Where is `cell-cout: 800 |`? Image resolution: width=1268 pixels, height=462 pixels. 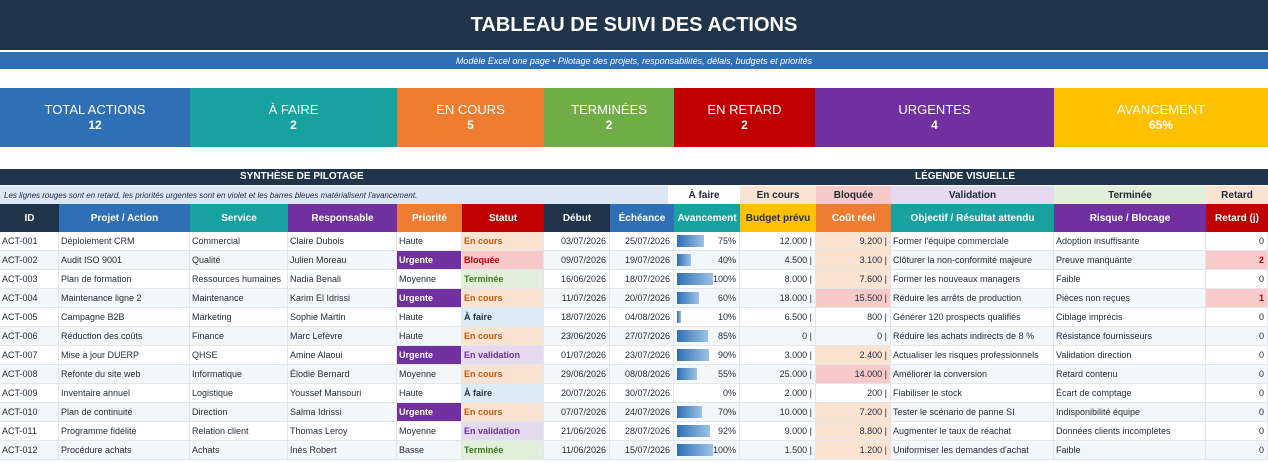
cell-cout: 800 | is located at coordinates (853, 317).